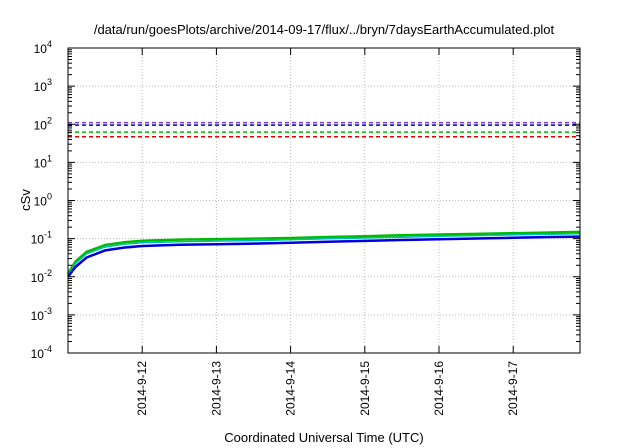 The height and width of the screenshot is (448, 640). Describe the element at coordinates (43, 161) in the screenshot. I see `y-tick-label: 10¹` at that location.